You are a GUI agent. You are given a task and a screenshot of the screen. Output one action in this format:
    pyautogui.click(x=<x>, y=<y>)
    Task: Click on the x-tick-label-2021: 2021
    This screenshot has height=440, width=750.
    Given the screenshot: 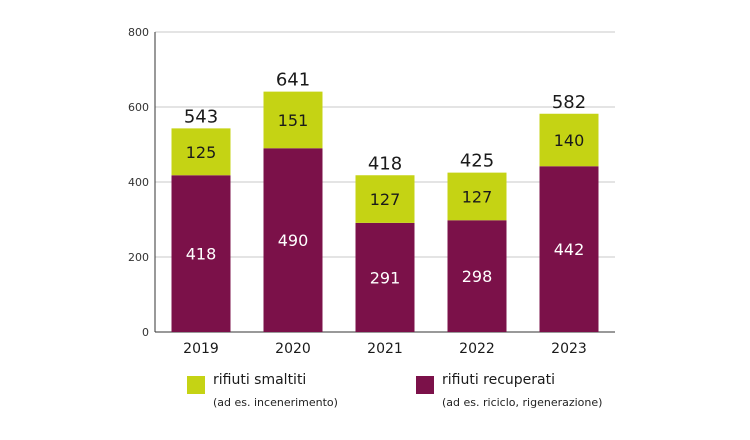 What is the action you would take?
    pyautogui.click(x=385, y=349)
    